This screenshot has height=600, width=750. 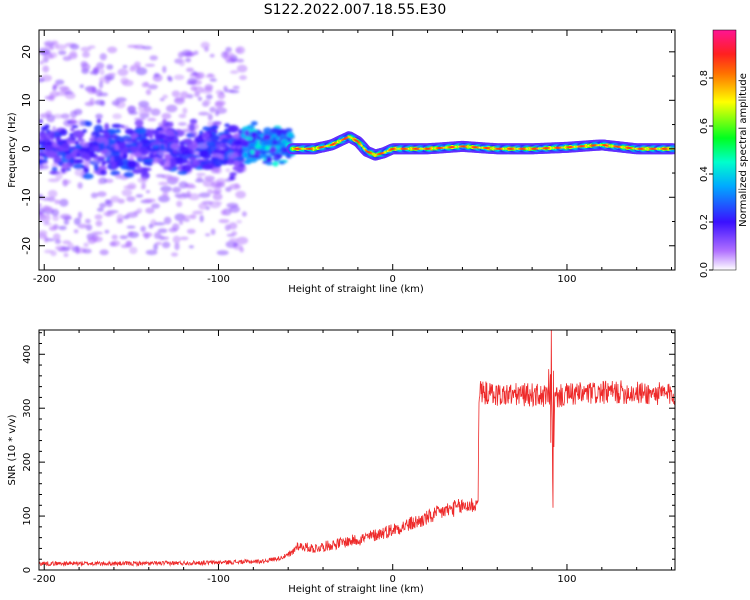 I want to click on x-tick-label: -100, so click(x=218, y=579).